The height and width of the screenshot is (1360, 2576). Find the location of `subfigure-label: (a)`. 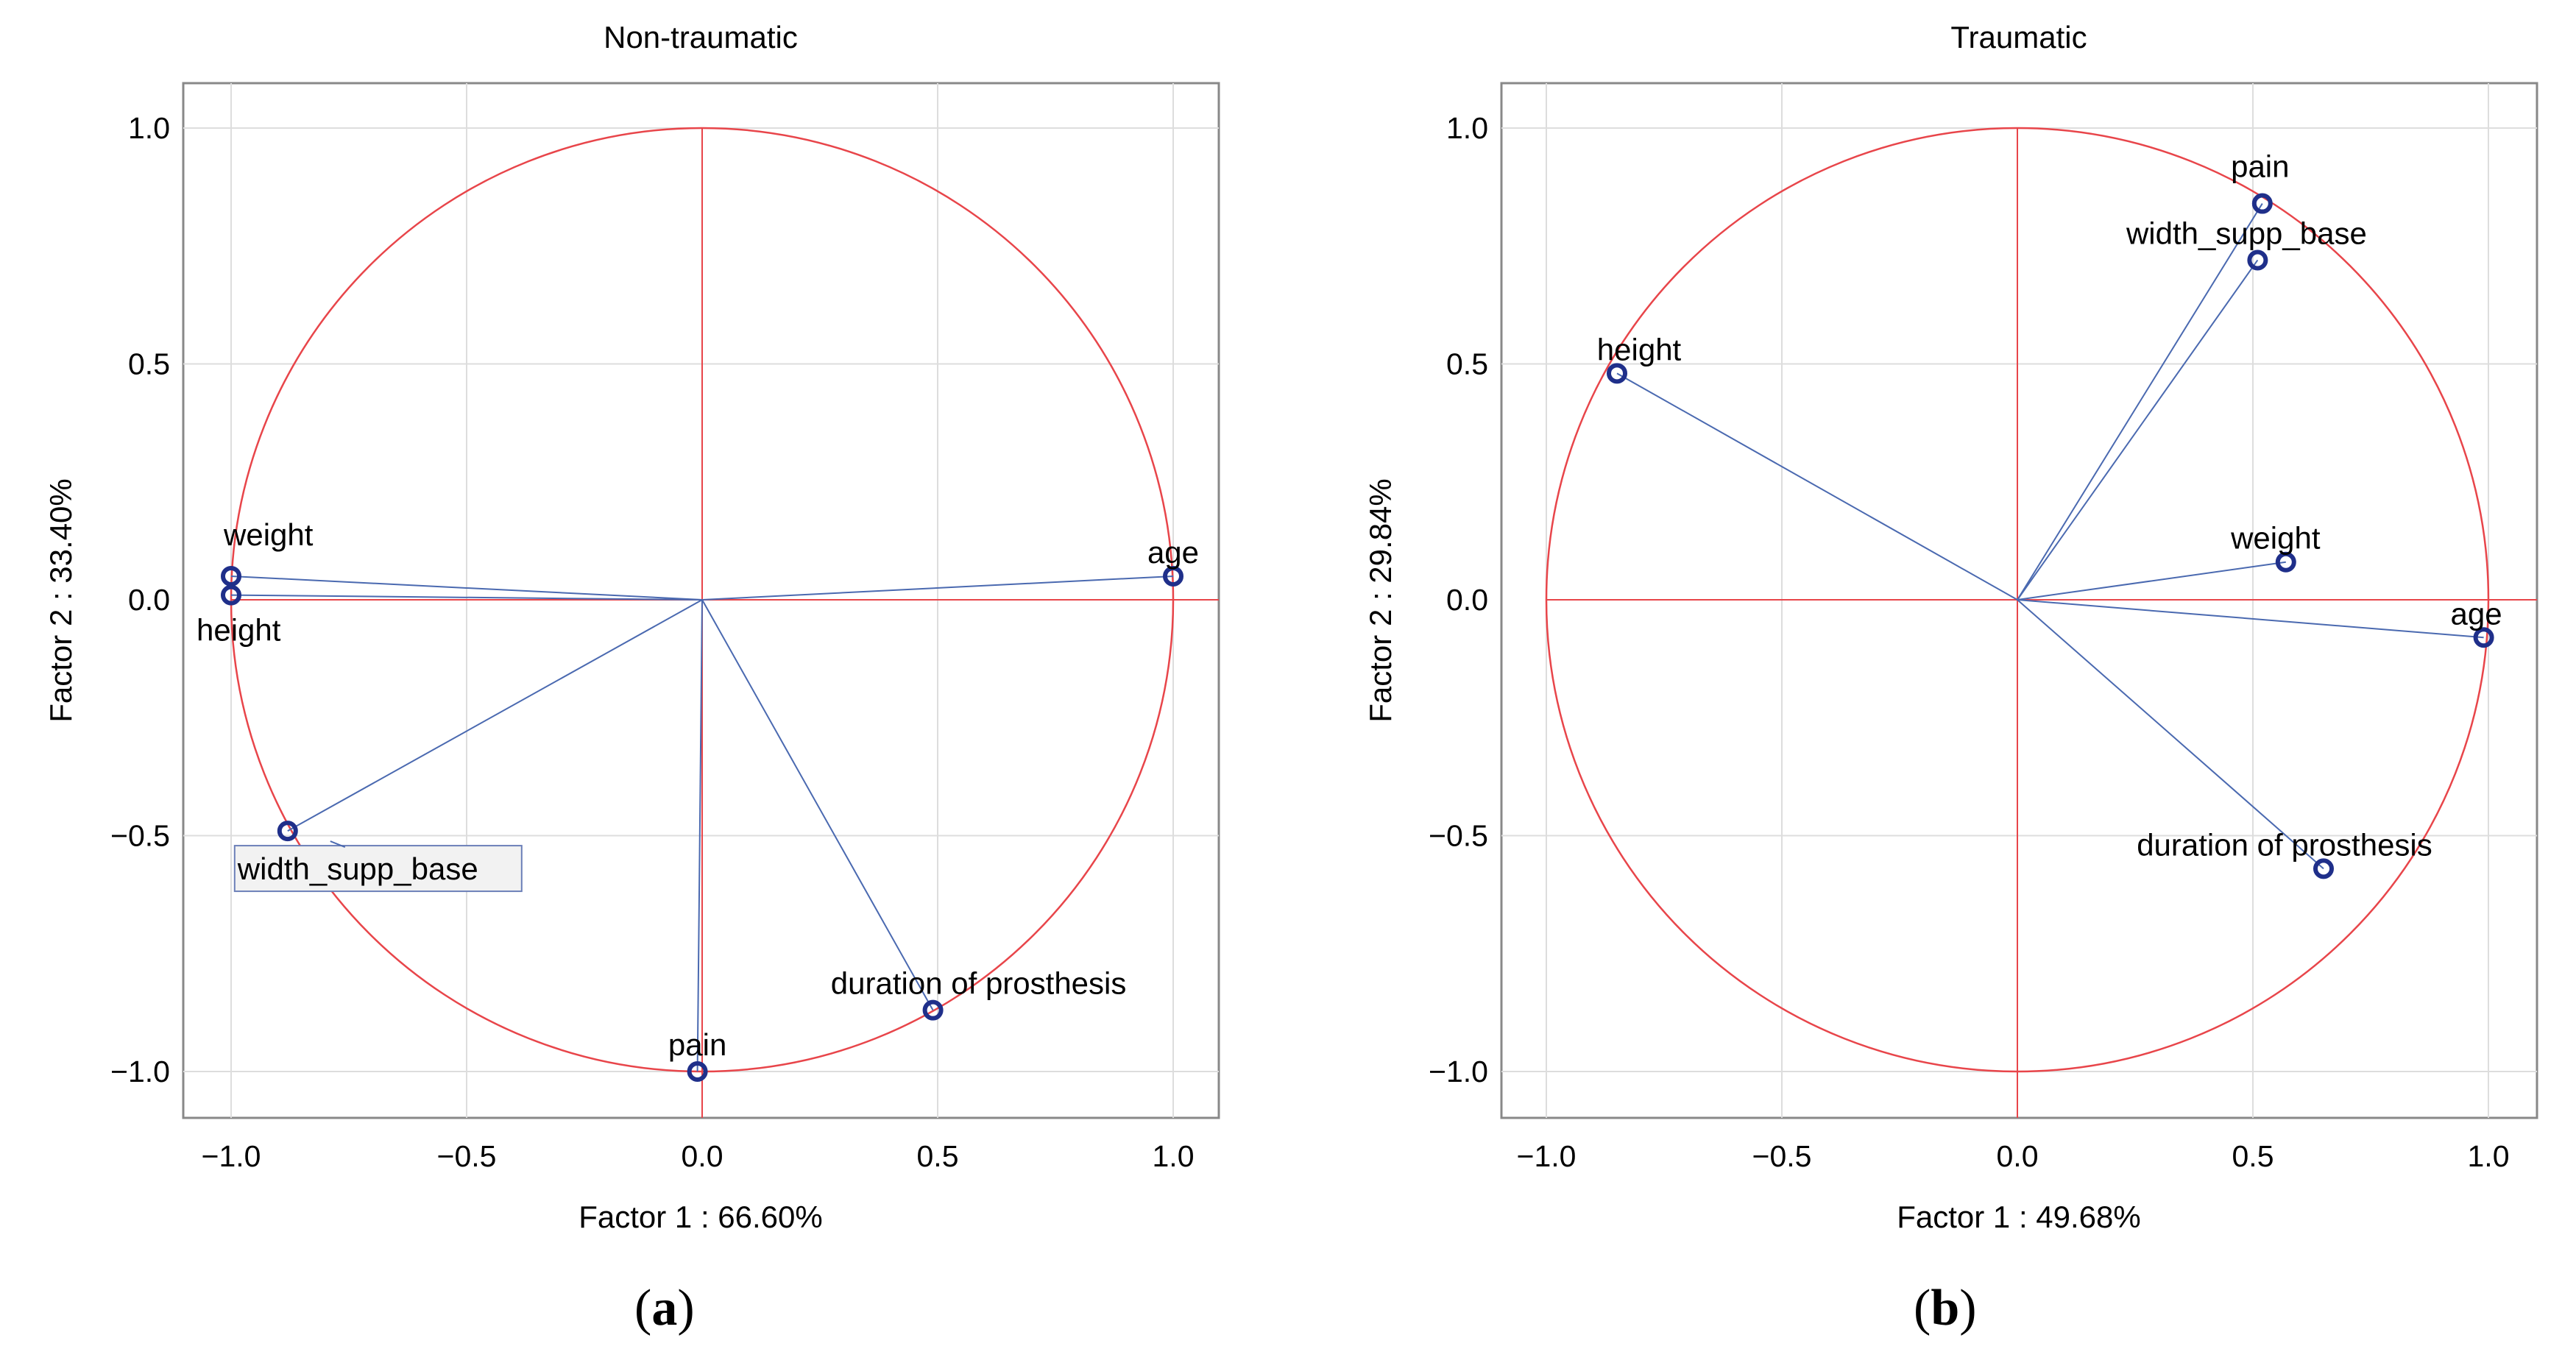

subfigure-label: (a) is located at coordinates (664, 1308).